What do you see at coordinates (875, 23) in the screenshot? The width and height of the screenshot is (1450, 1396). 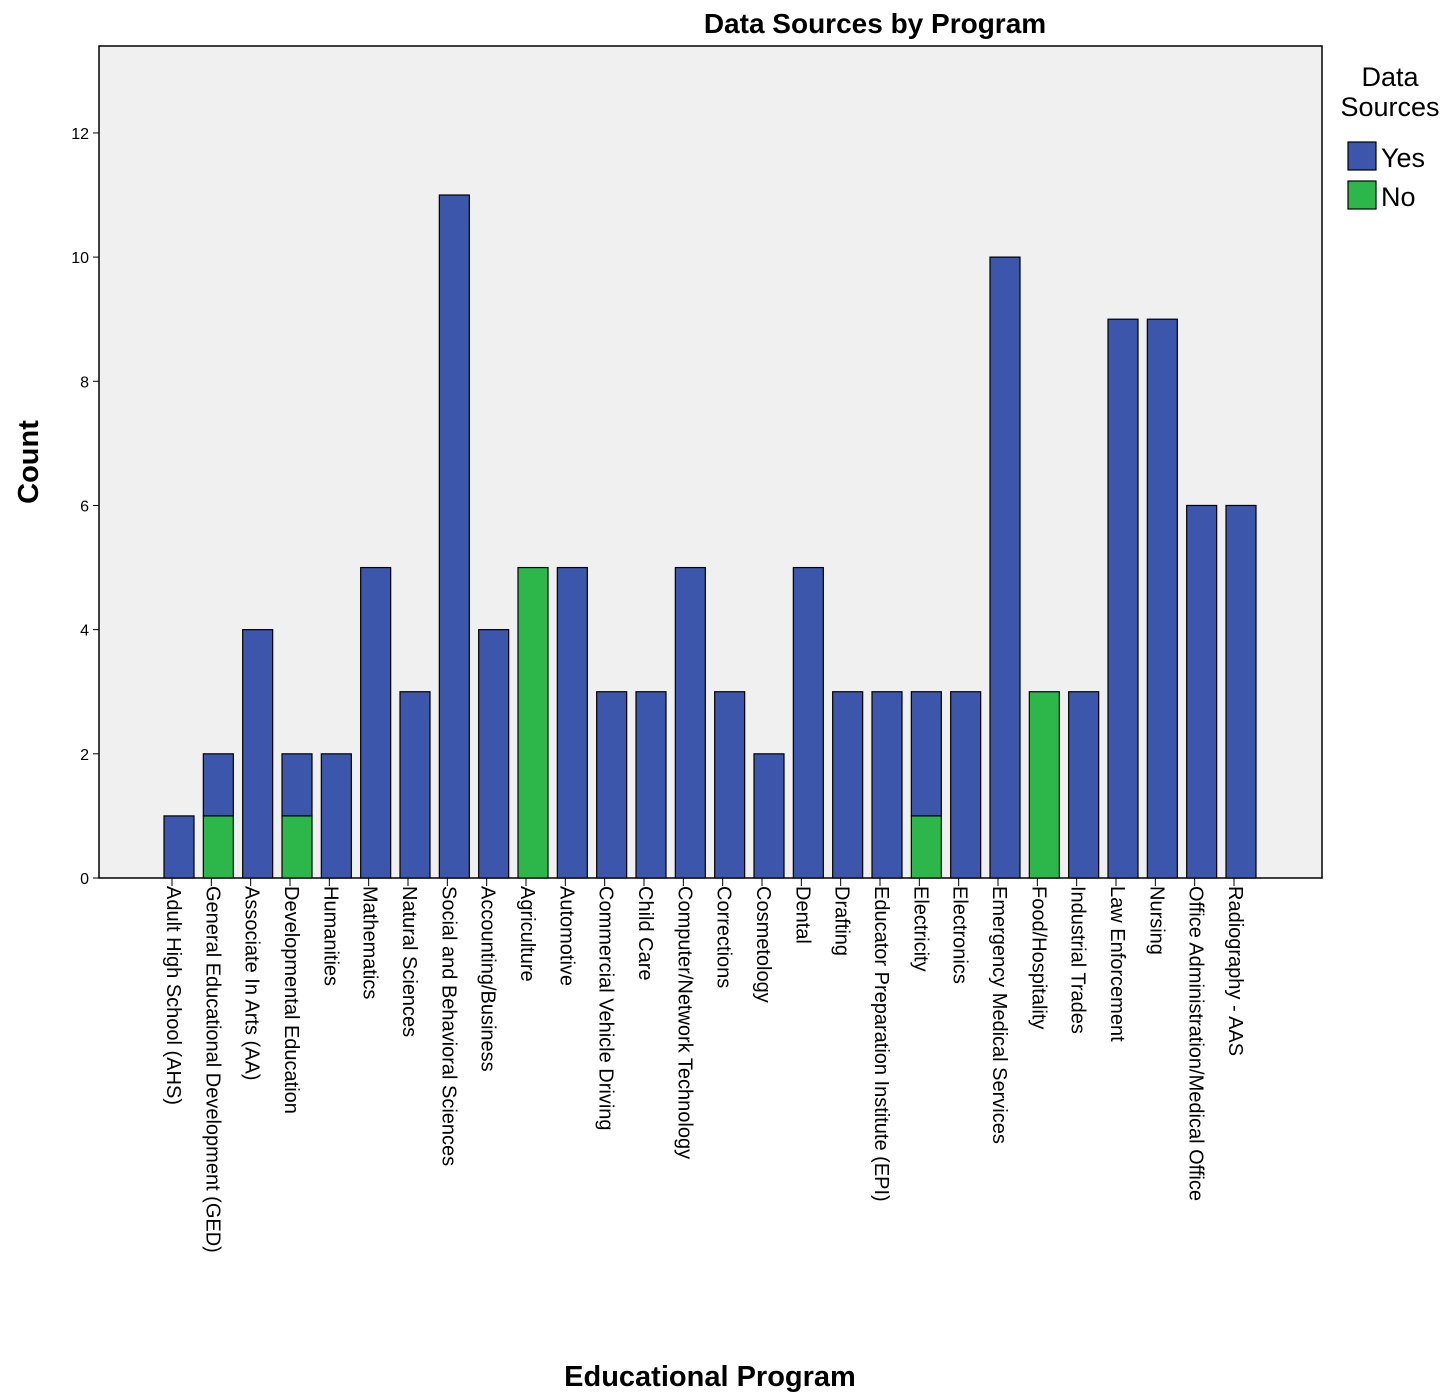 I see `chart-title: Data Sources by Program` at bounding box center [875, 23].